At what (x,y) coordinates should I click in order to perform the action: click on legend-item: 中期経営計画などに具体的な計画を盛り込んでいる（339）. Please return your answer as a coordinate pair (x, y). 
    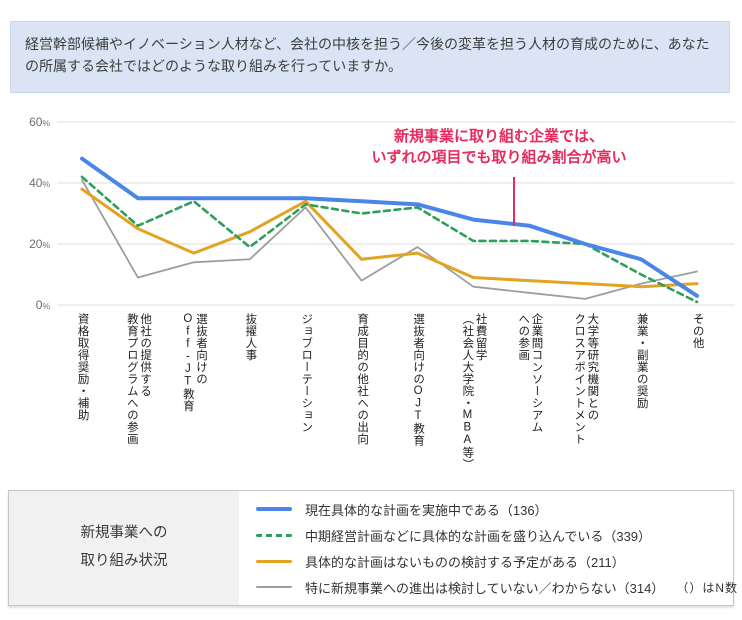
    Looking at the image, I should click on (497, 535).